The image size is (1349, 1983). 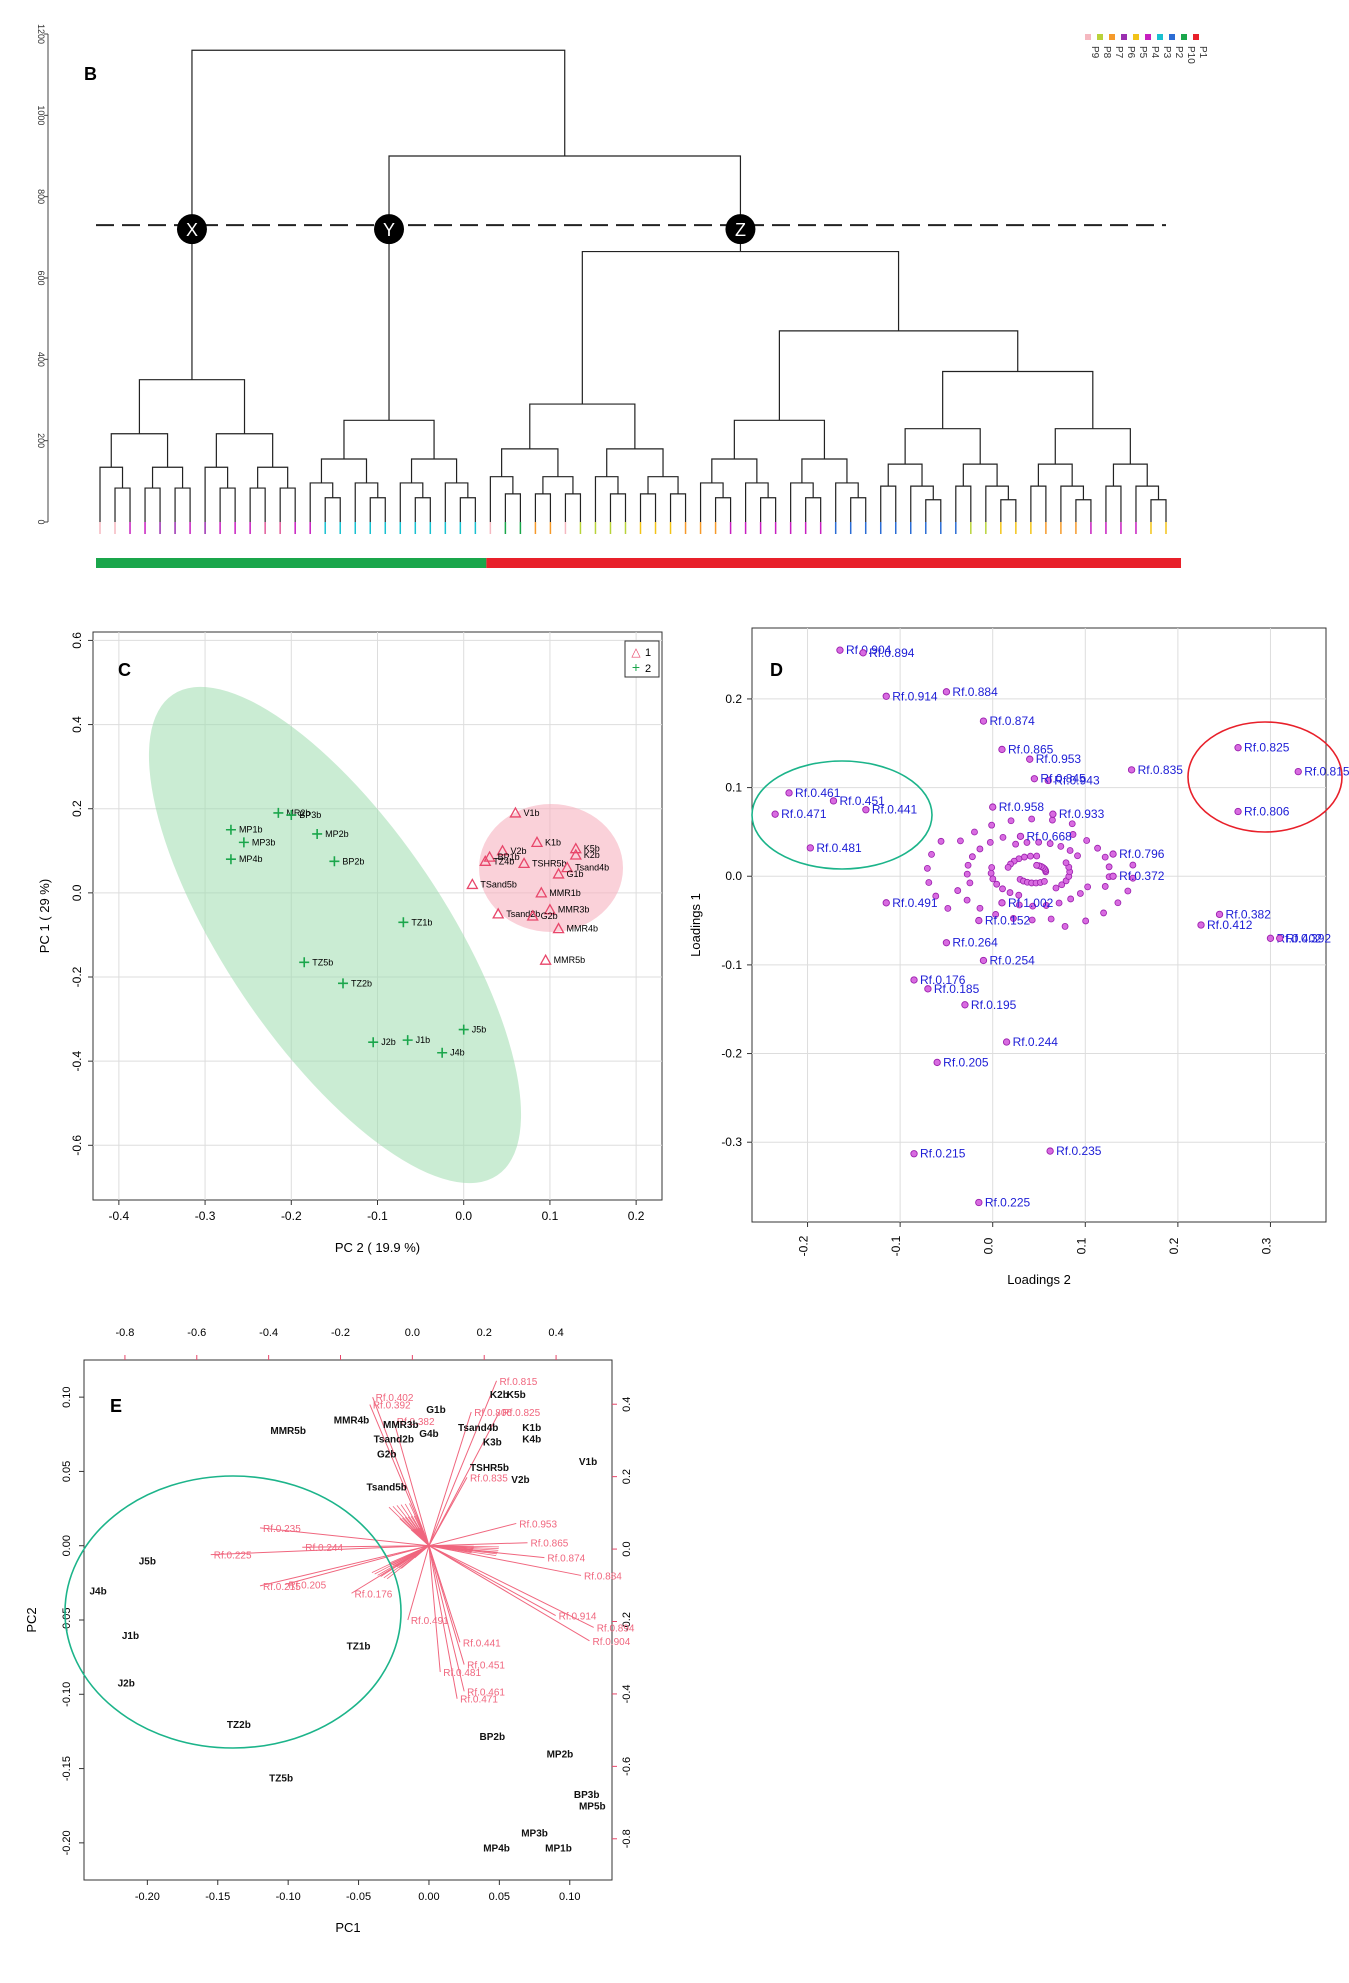 What do you see at coordinates (592, 1807) in the screenshot?
I see `score-label: MP5b` at bounding box center [592, 1807].